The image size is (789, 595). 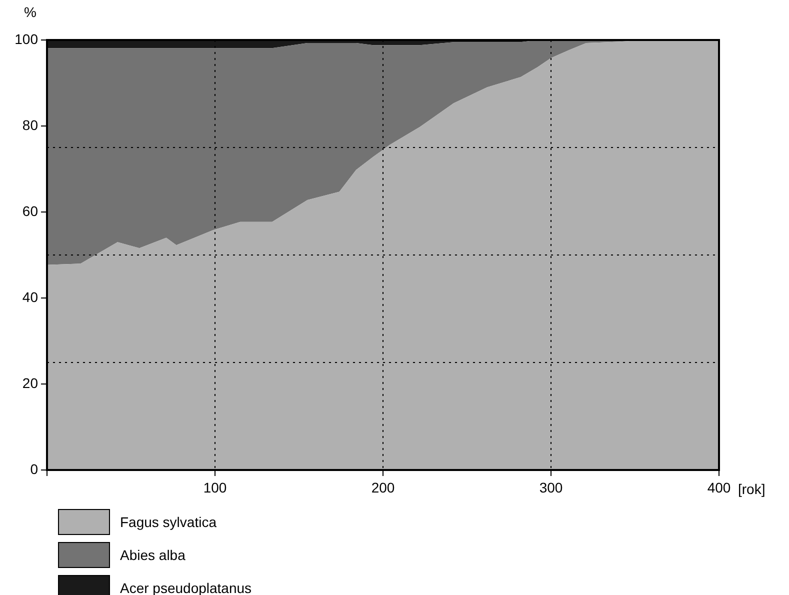 I want to click on y-tick-label: 80, so click(x=30, y=124).